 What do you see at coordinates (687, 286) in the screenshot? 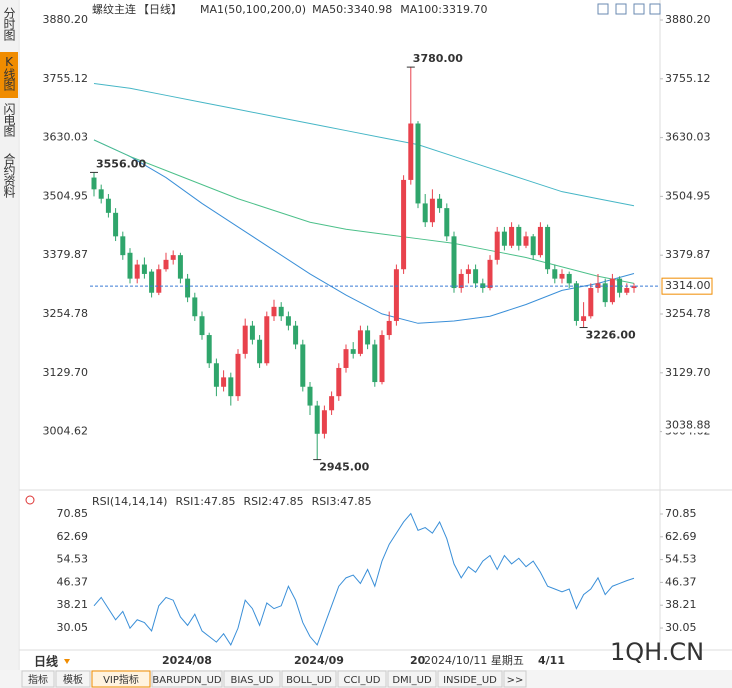
I see `last-price-box` at bounding box center [687, 286].